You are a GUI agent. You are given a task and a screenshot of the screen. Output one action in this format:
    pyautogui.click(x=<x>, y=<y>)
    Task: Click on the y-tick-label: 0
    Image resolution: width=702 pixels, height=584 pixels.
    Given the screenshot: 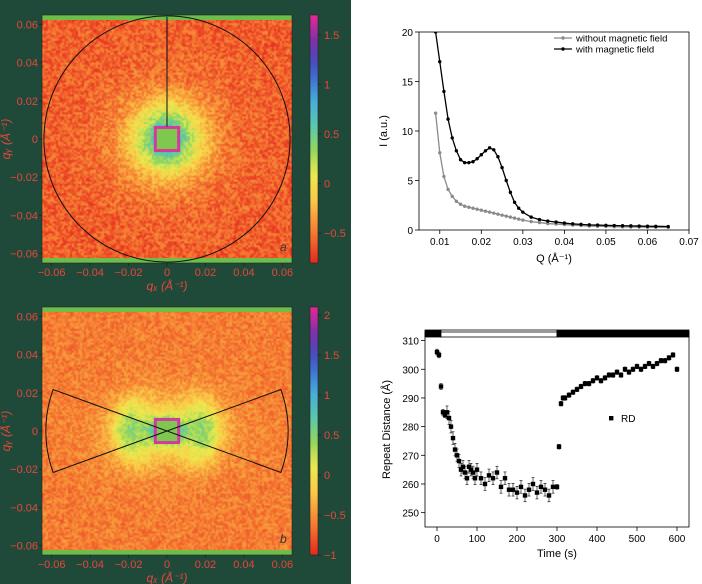 What is the action you would take?
    pyautogui.click(x=35, y=140)
    